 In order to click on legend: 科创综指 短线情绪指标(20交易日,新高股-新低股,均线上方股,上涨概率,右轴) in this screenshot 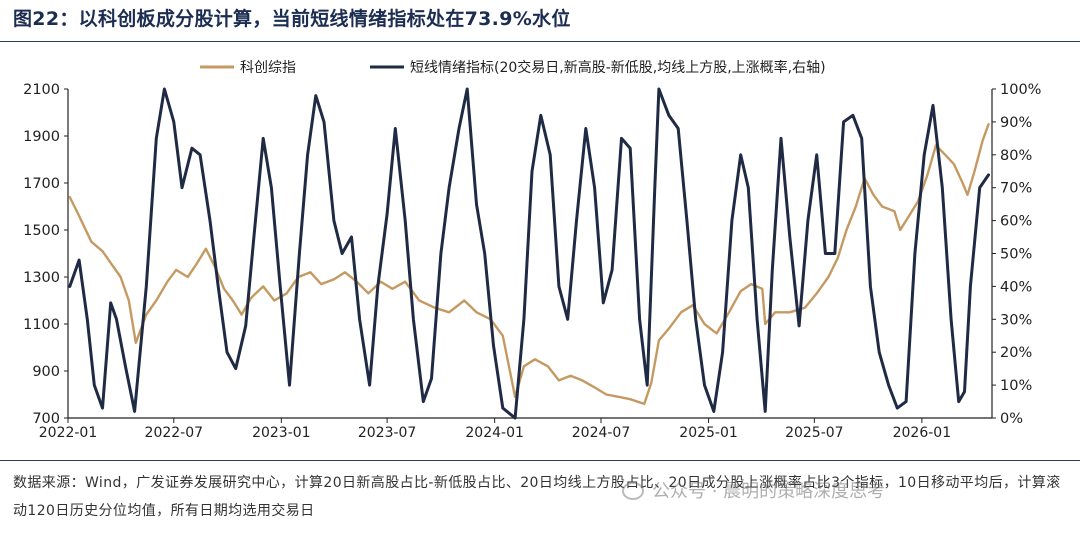, I will do `click(513, 67)`.